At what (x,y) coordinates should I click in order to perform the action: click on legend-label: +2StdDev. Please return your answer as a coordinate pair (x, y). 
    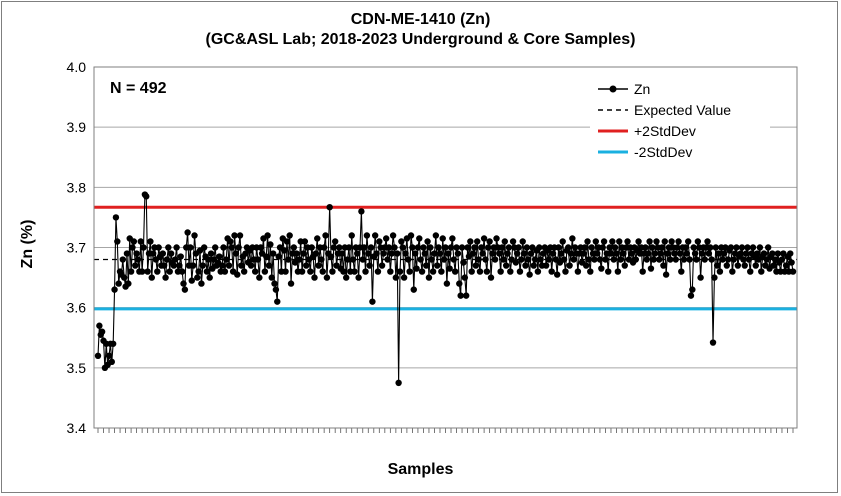
    Looking at the image, I should click on (665, 131).